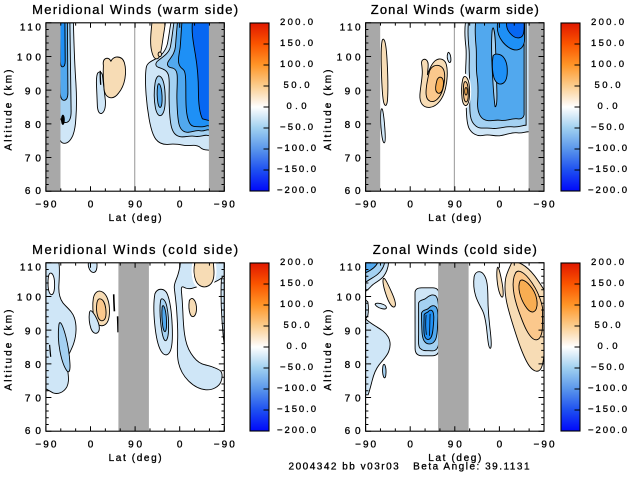 This screenshot has height=480, width=640. What do you see at coordinates (409, 467) in the screenshot?
I see `svg-text:2004342 bb v03r03 Beta Angle: 2004342 bb v03r03 Beta Angle: 39.1131` at bounding box center [409, 467].